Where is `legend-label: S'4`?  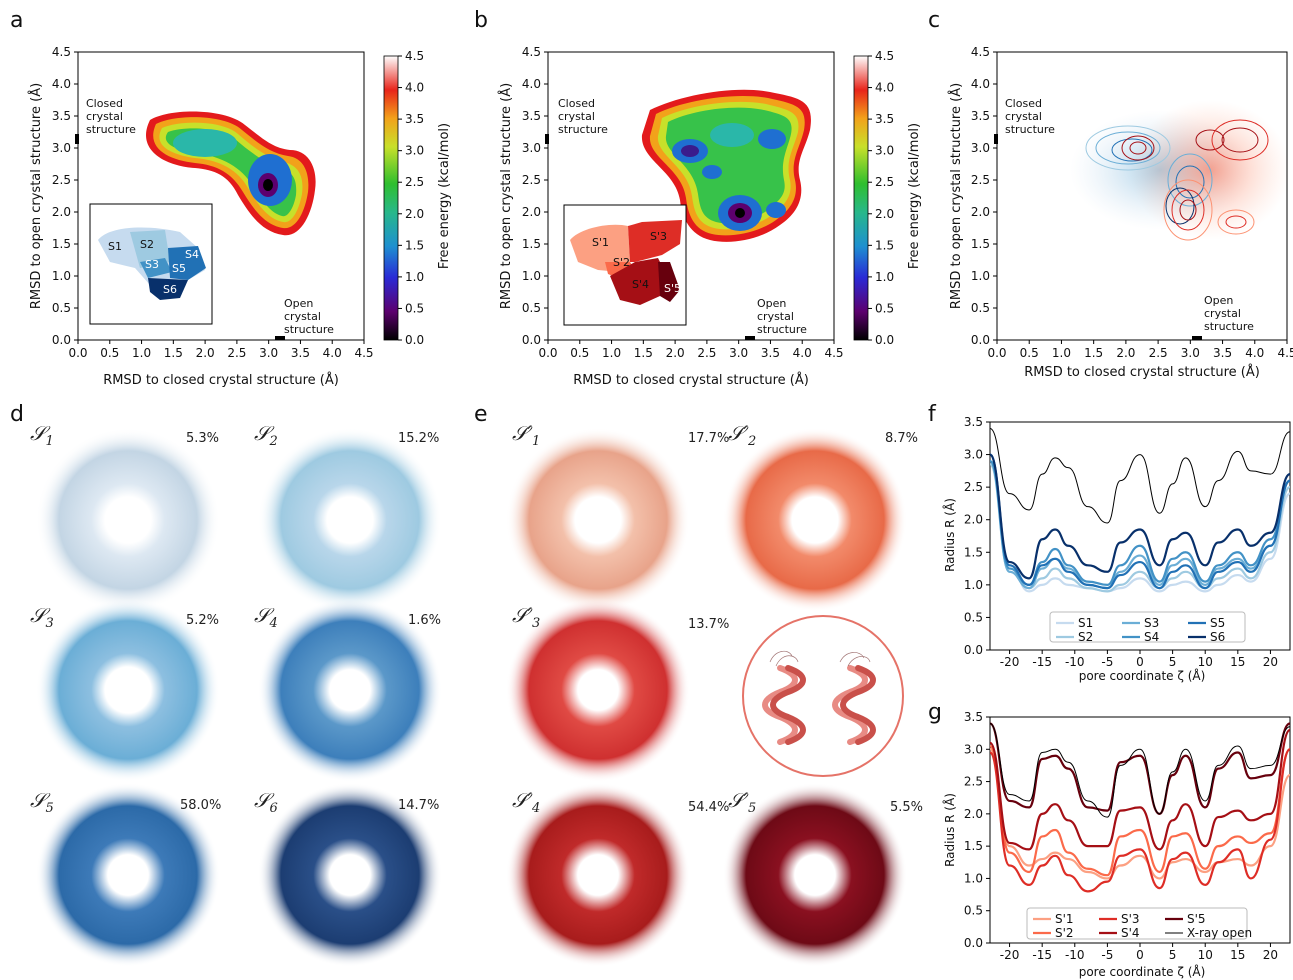
legend-label: S'4 is located at coordinates (1130, 933).